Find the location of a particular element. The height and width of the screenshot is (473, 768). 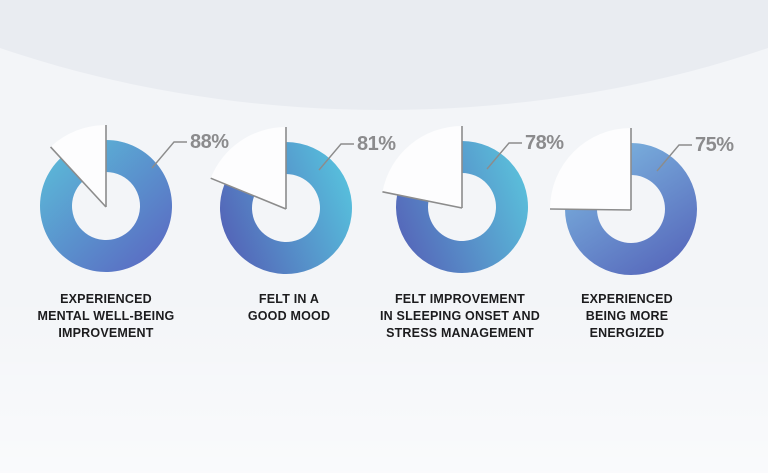

donut-chart-2: 81% is located at coordinates (303, 200).